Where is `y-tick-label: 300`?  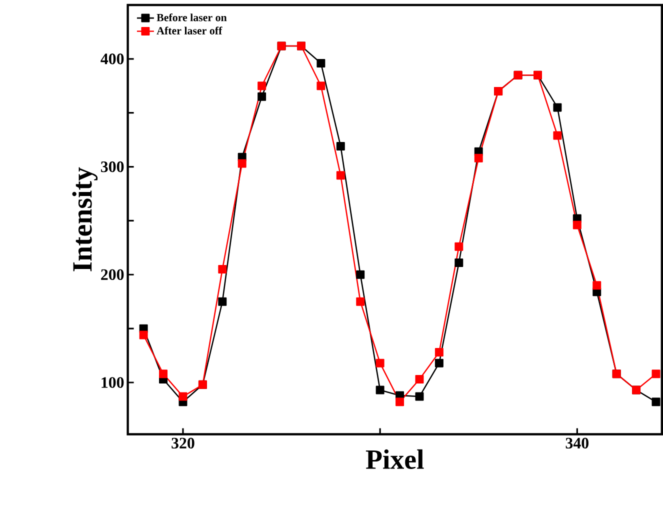 y-tick-label: 300 is located at coordinates (112, 166).